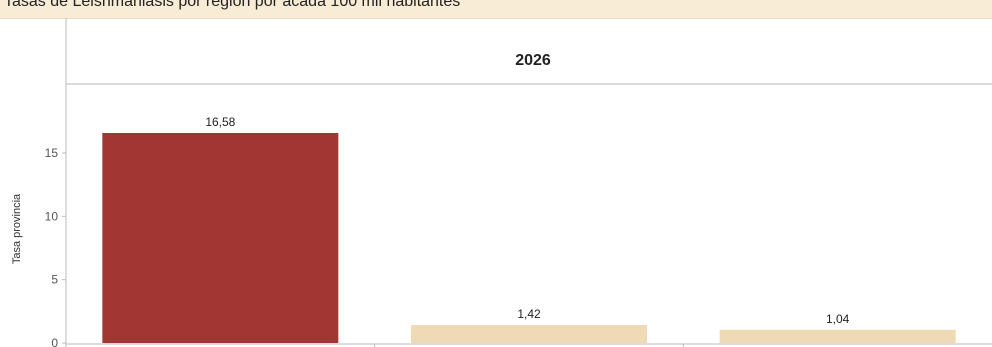 The width and height of the screenshot is (992, 347). What do you see at coordinates (838, 319) in the screenshot?
I see `bar-value-label: 1,04` at bounding box center [838, 319].